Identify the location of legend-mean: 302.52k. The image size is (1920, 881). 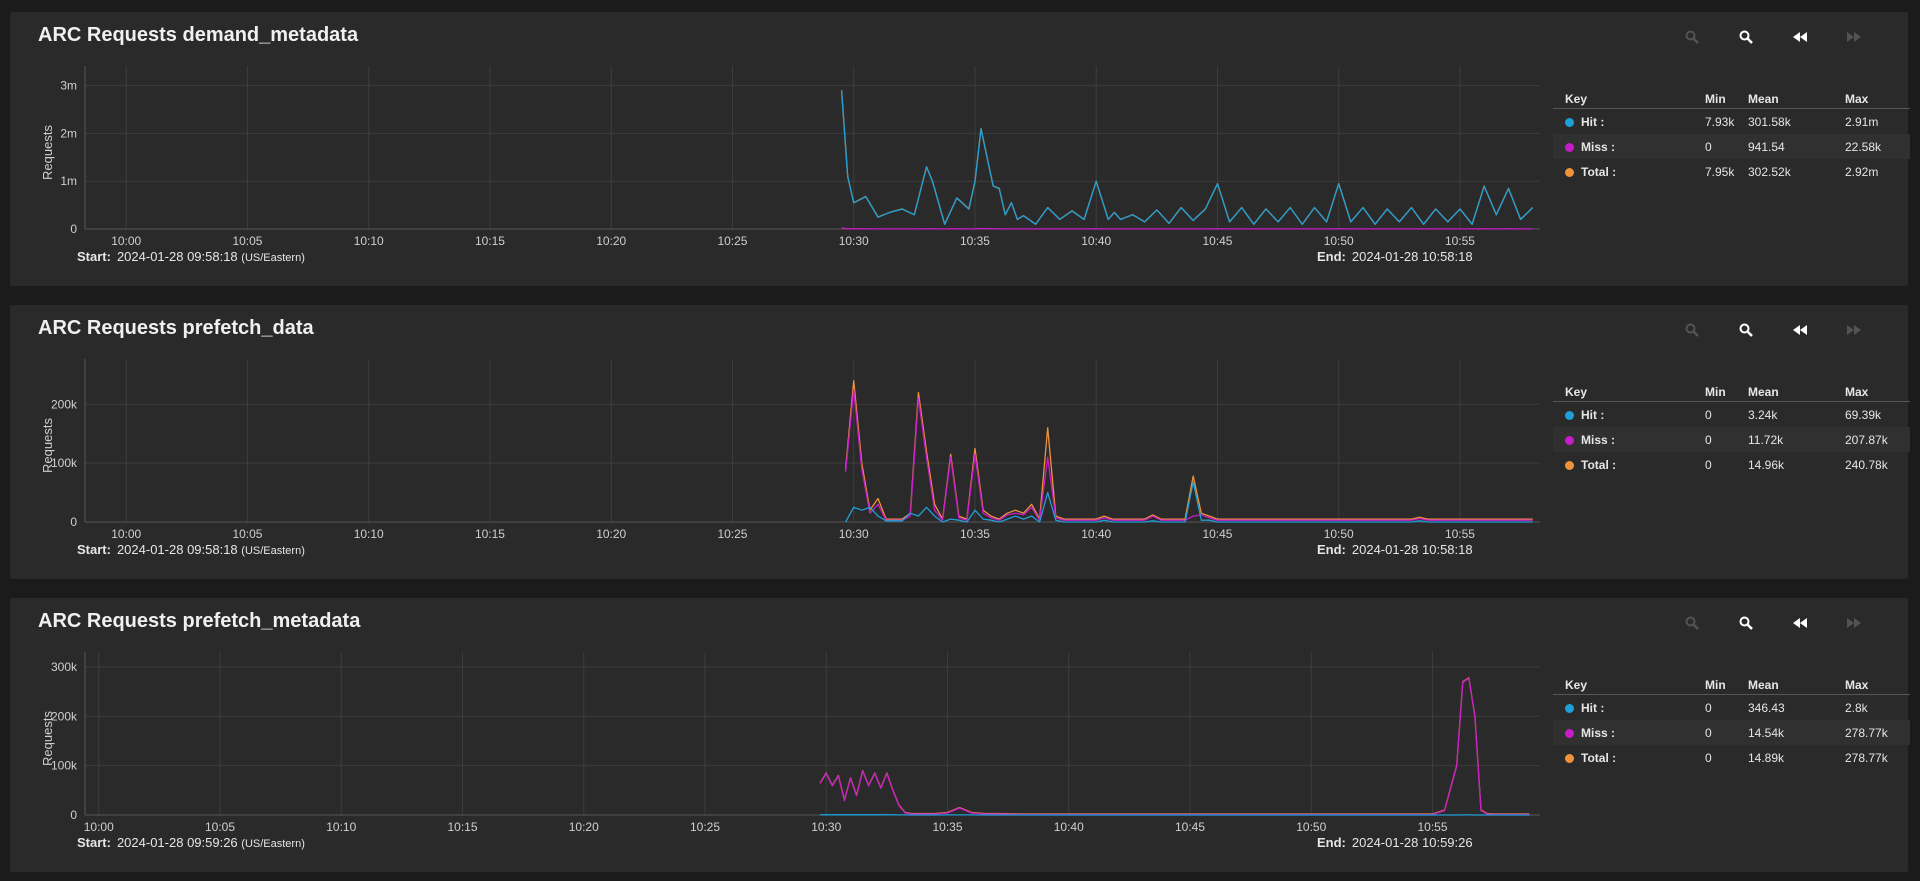
(1769, 171).